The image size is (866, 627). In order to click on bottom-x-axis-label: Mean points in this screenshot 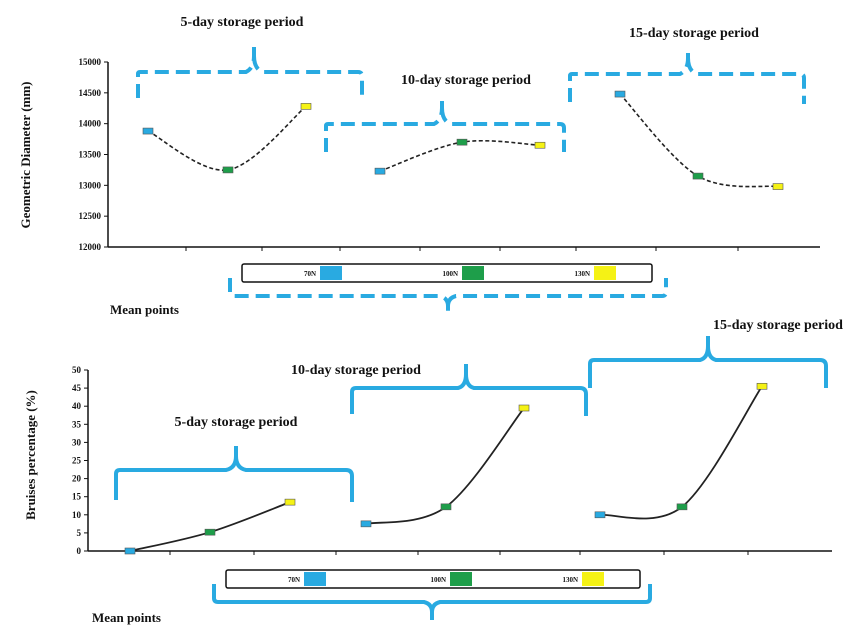, I will do `click(126, 617)`.